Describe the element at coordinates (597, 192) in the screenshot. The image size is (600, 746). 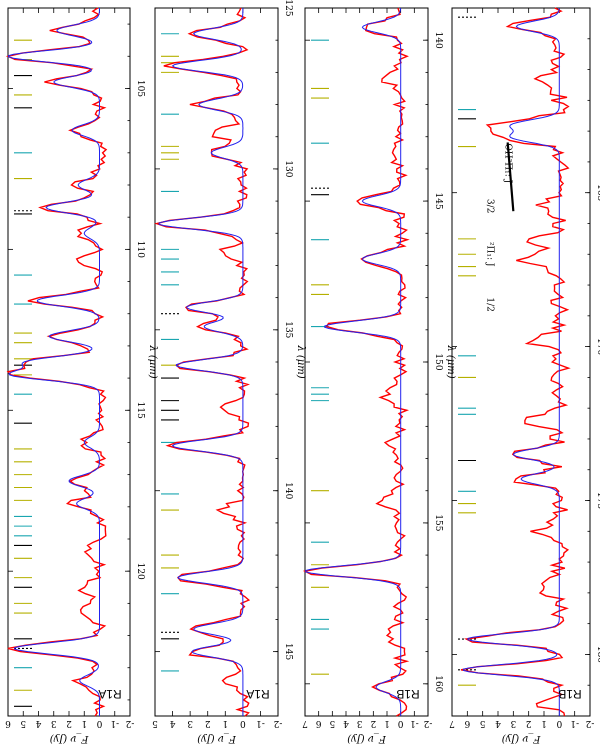
I see `wavelength-tick-label: 165` at that location.